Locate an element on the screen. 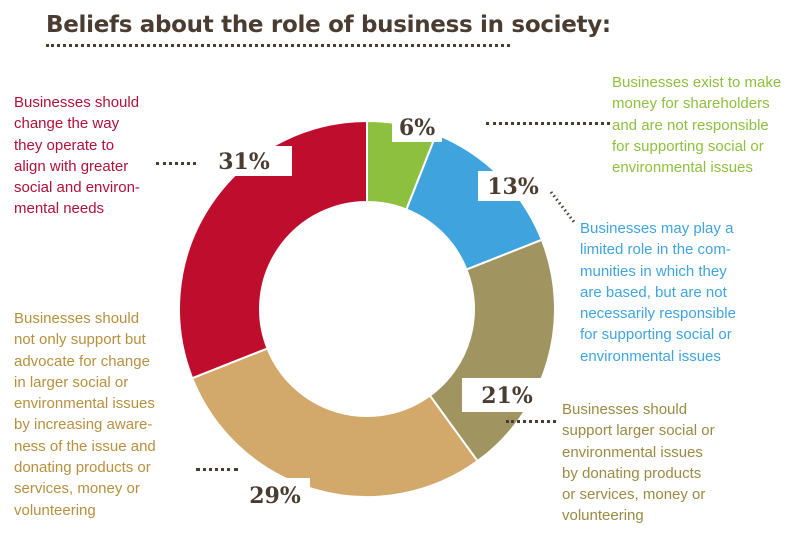 The height and width of the screenshot is (557, 806). percent-label-bg-advocate is located at coordinates (275, 495).